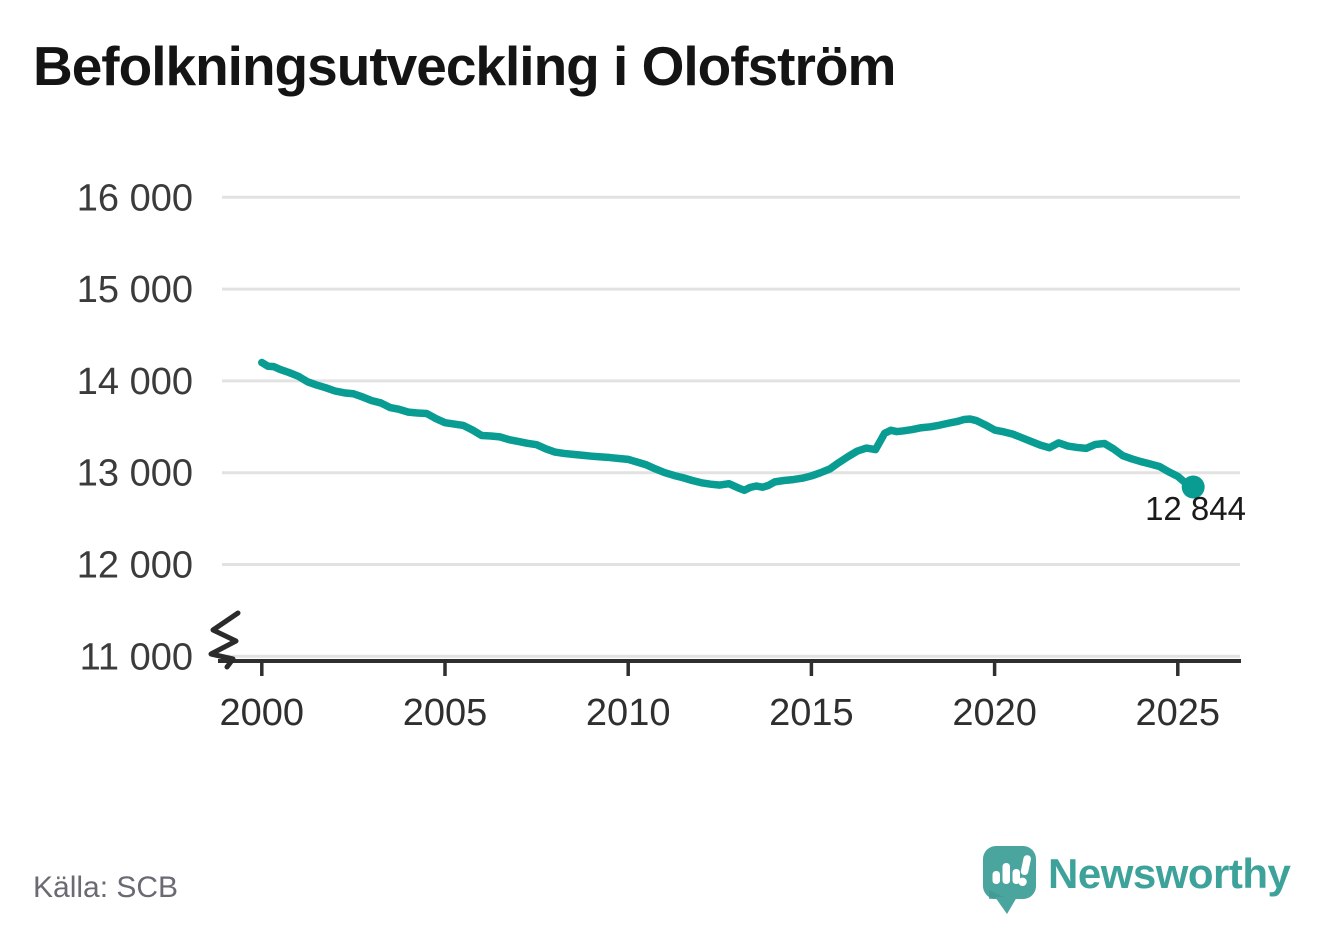 This screenshot has height=939, width=1322. What do you see at coordinates (224, 640) in the screenshot?
I see `axis-break-icon` at bounding box center [224, 640].